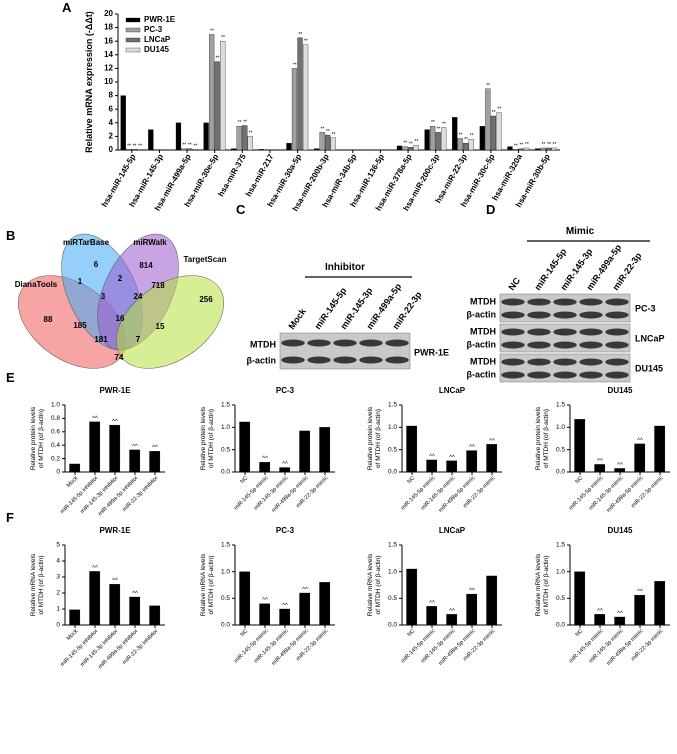  I want to click on y-axis-label: of MTDH (of β-actin), so click(211, 438).